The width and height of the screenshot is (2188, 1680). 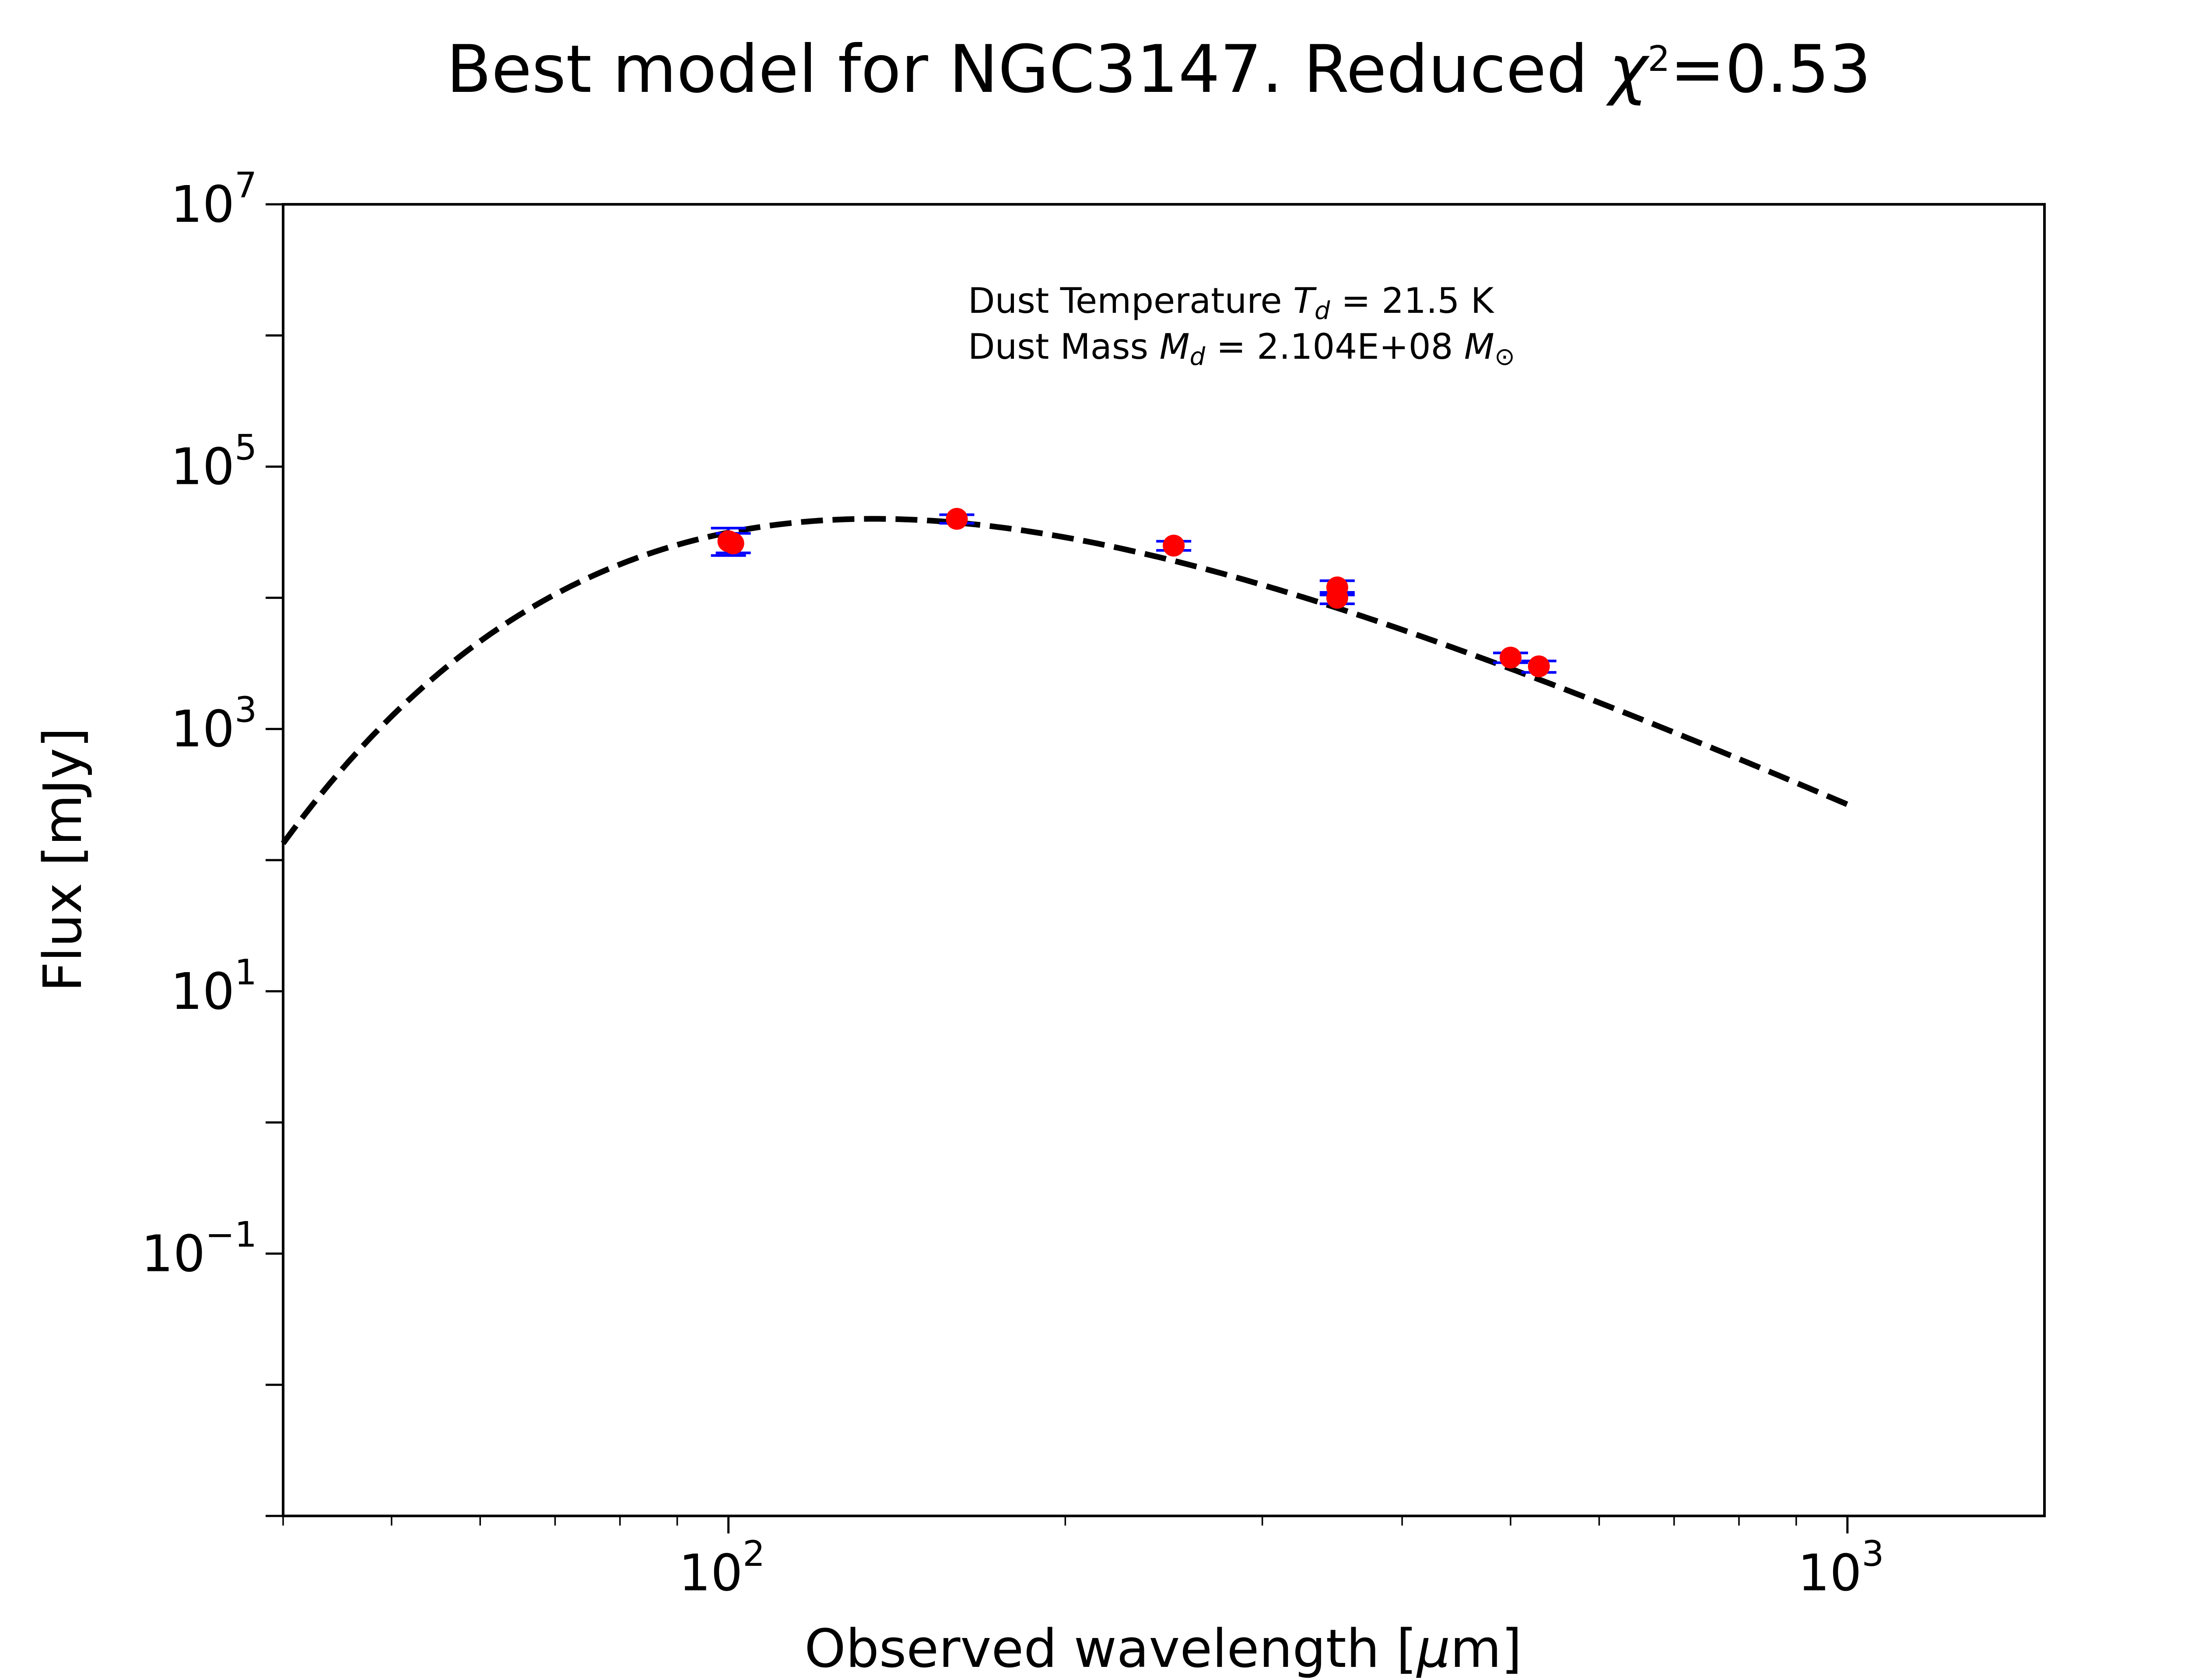 What do you see at coordinates (722, 1568) in the screenshot?
I see `x-tick-label: 10²` at bounding box center [722, 1568].